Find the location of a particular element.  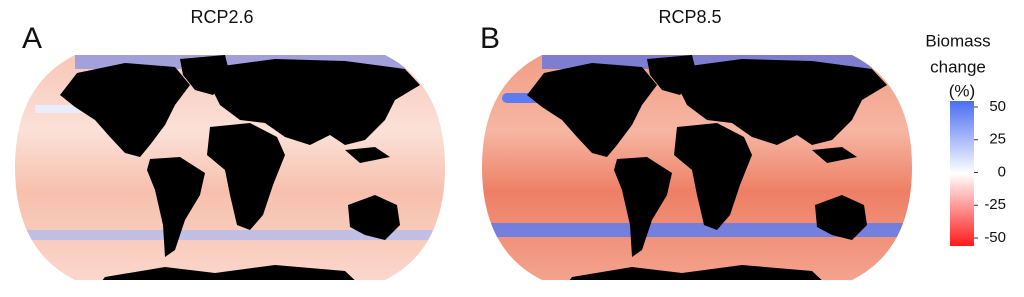

colorbar-title: (%) is located at coordinates (962, 90).